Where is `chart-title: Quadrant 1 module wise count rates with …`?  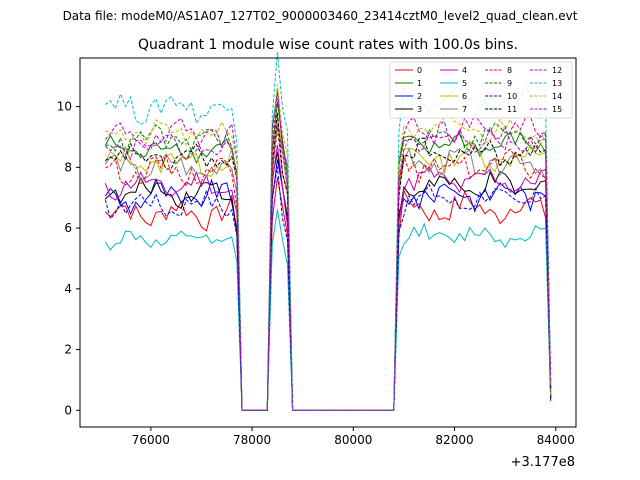
chart-title: Quadrant 1 module wise count rates with … is located at coordinates (328, 45).